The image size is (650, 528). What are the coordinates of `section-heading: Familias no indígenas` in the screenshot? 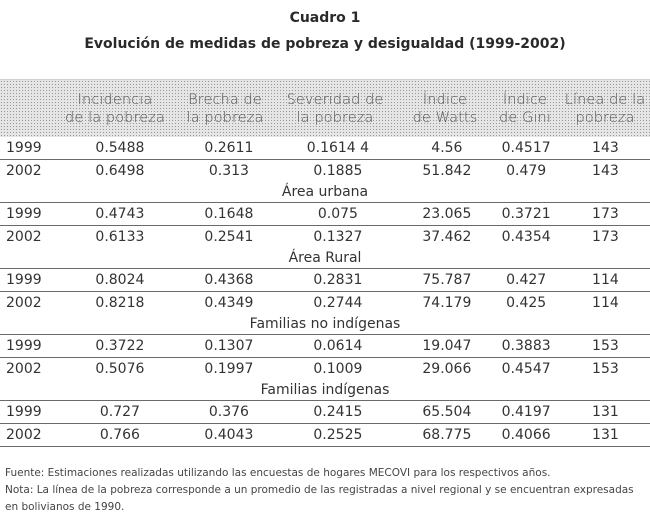 It's located at (325, 324).